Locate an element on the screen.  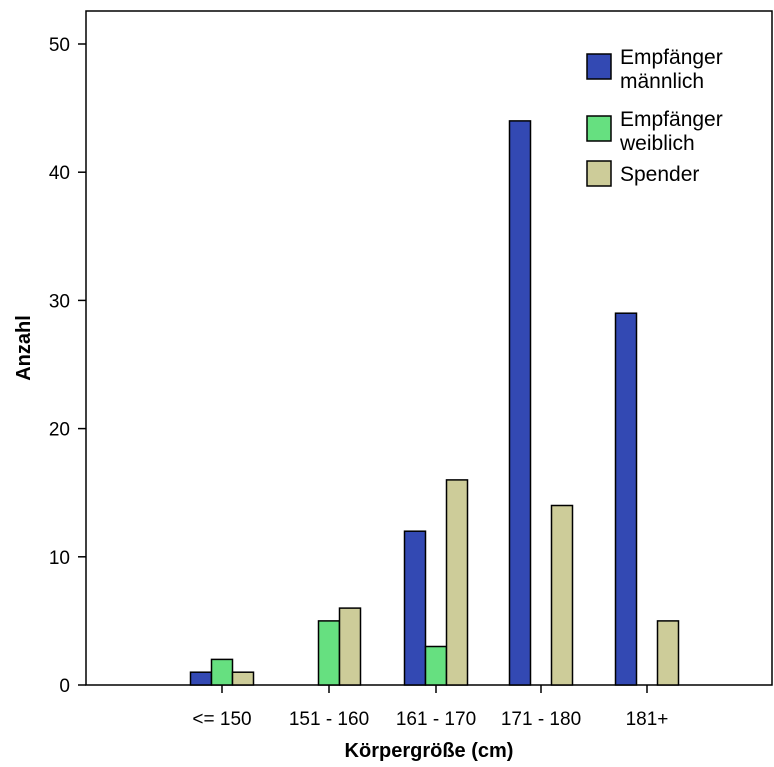
legend-label-2: weiblich is located at coordinates (657, 143).